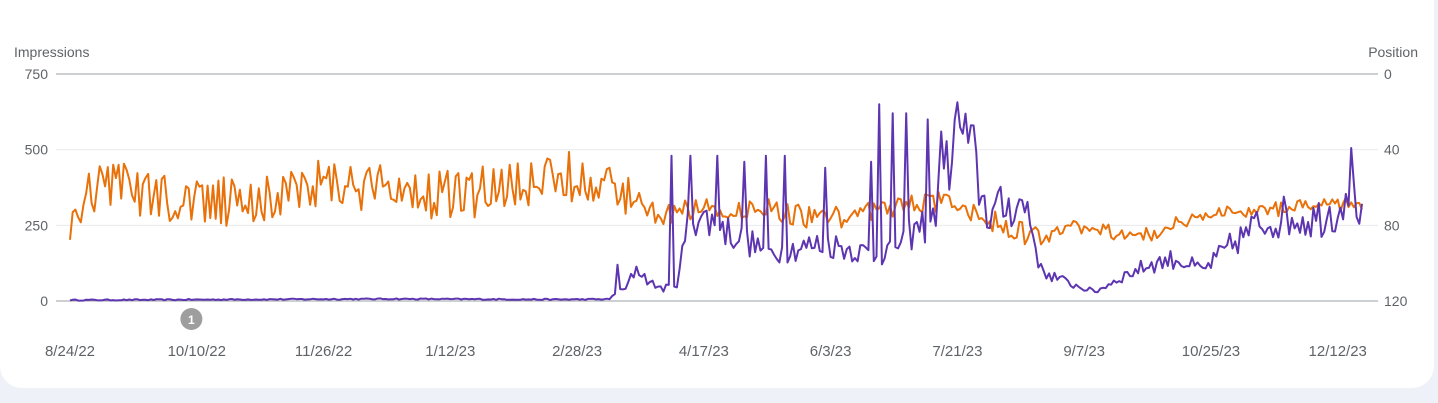  I want to click on left-tick-label: 500, so click(37, 150).